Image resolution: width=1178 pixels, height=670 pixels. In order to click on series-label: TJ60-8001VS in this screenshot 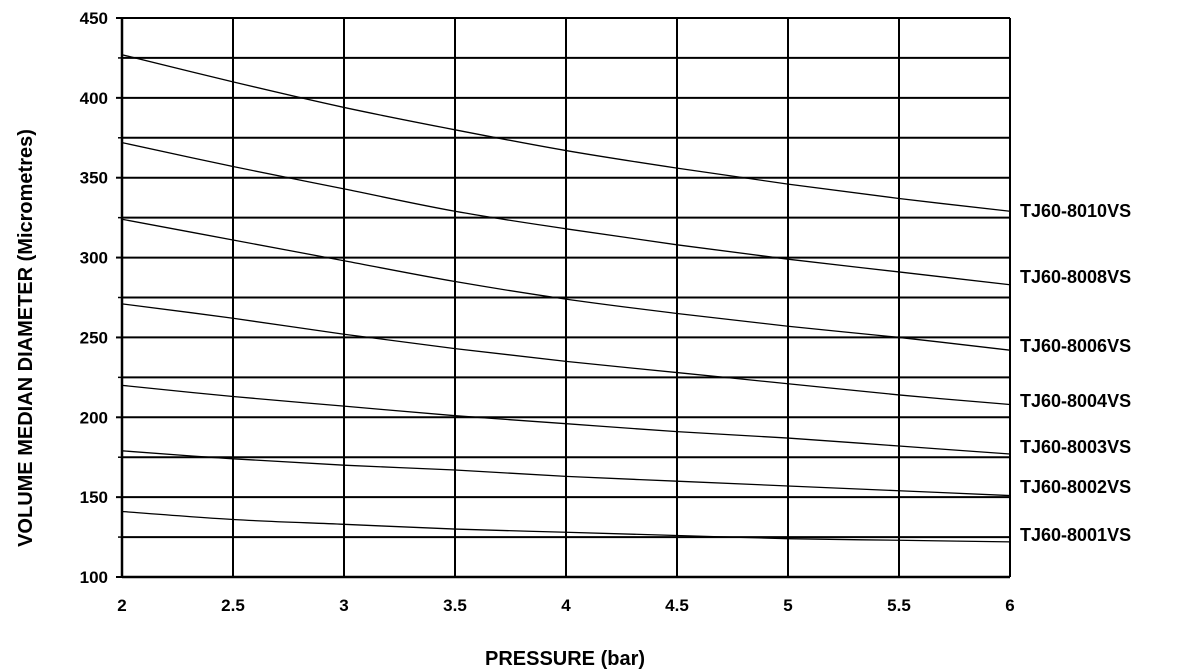, I will do `click(1075, 535)`.